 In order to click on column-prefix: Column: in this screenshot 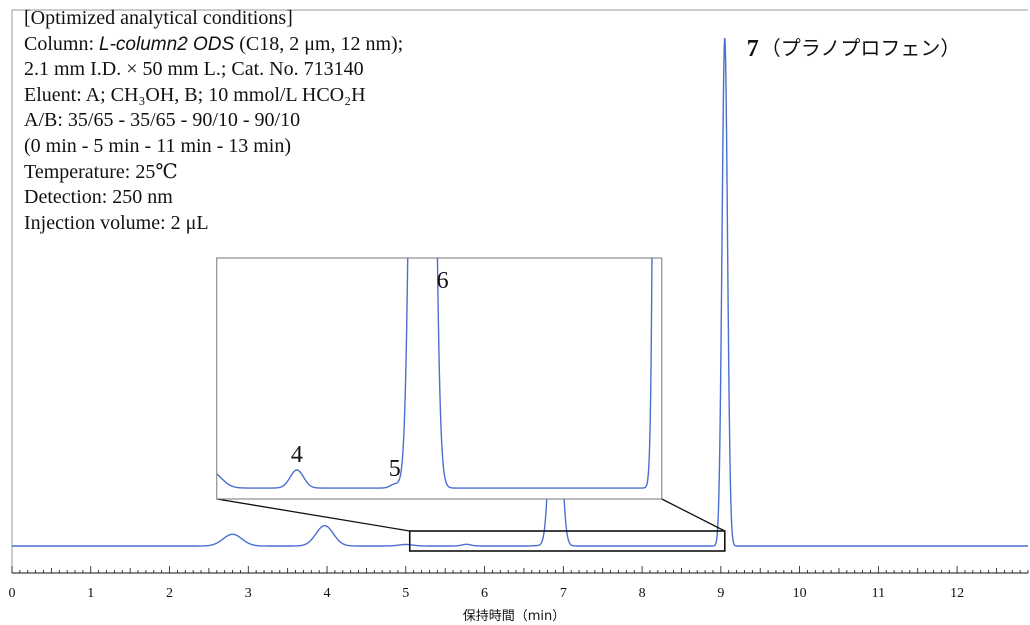, I will do `click(62, 43)`.